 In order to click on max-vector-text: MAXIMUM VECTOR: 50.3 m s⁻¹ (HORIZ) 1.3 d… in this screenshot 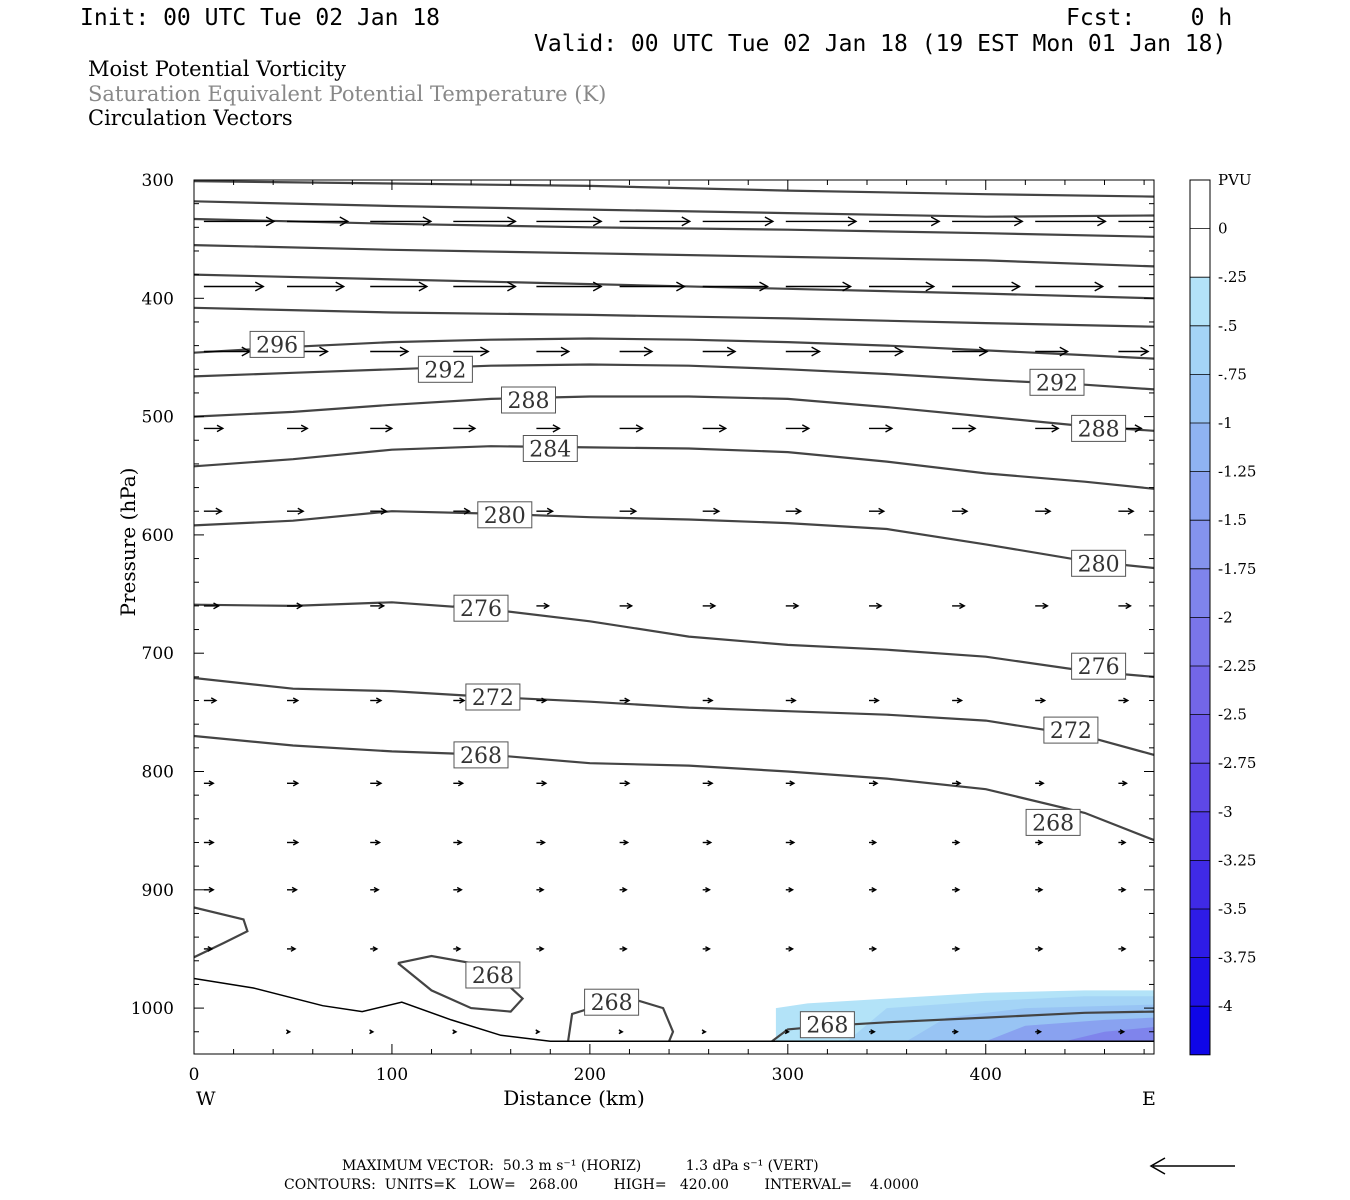, I will do `click(580, 1166)`.